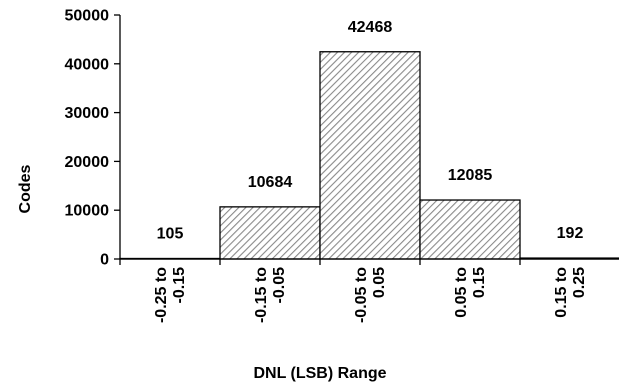 This screenshot has width=619, height=392. I want to click on y-tick-label-0: 0, so click(104, 260).